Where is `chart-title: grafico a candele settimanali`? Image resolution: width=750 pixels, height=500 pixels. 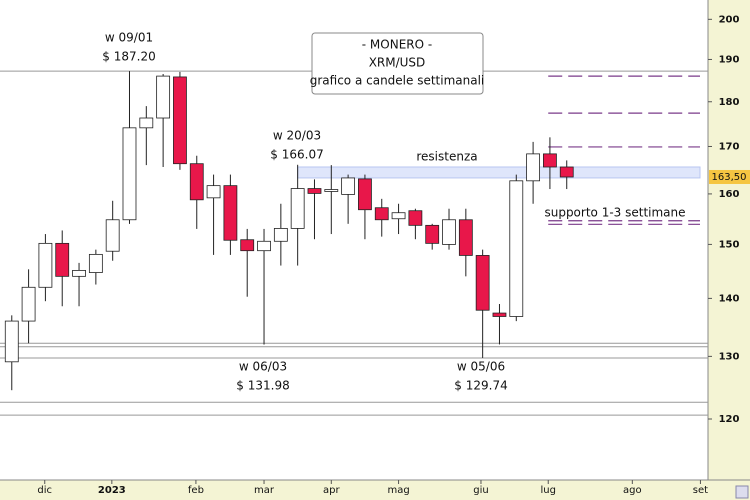 chart-title: grafico a candele settimanali is located at coordinates (397, 81).